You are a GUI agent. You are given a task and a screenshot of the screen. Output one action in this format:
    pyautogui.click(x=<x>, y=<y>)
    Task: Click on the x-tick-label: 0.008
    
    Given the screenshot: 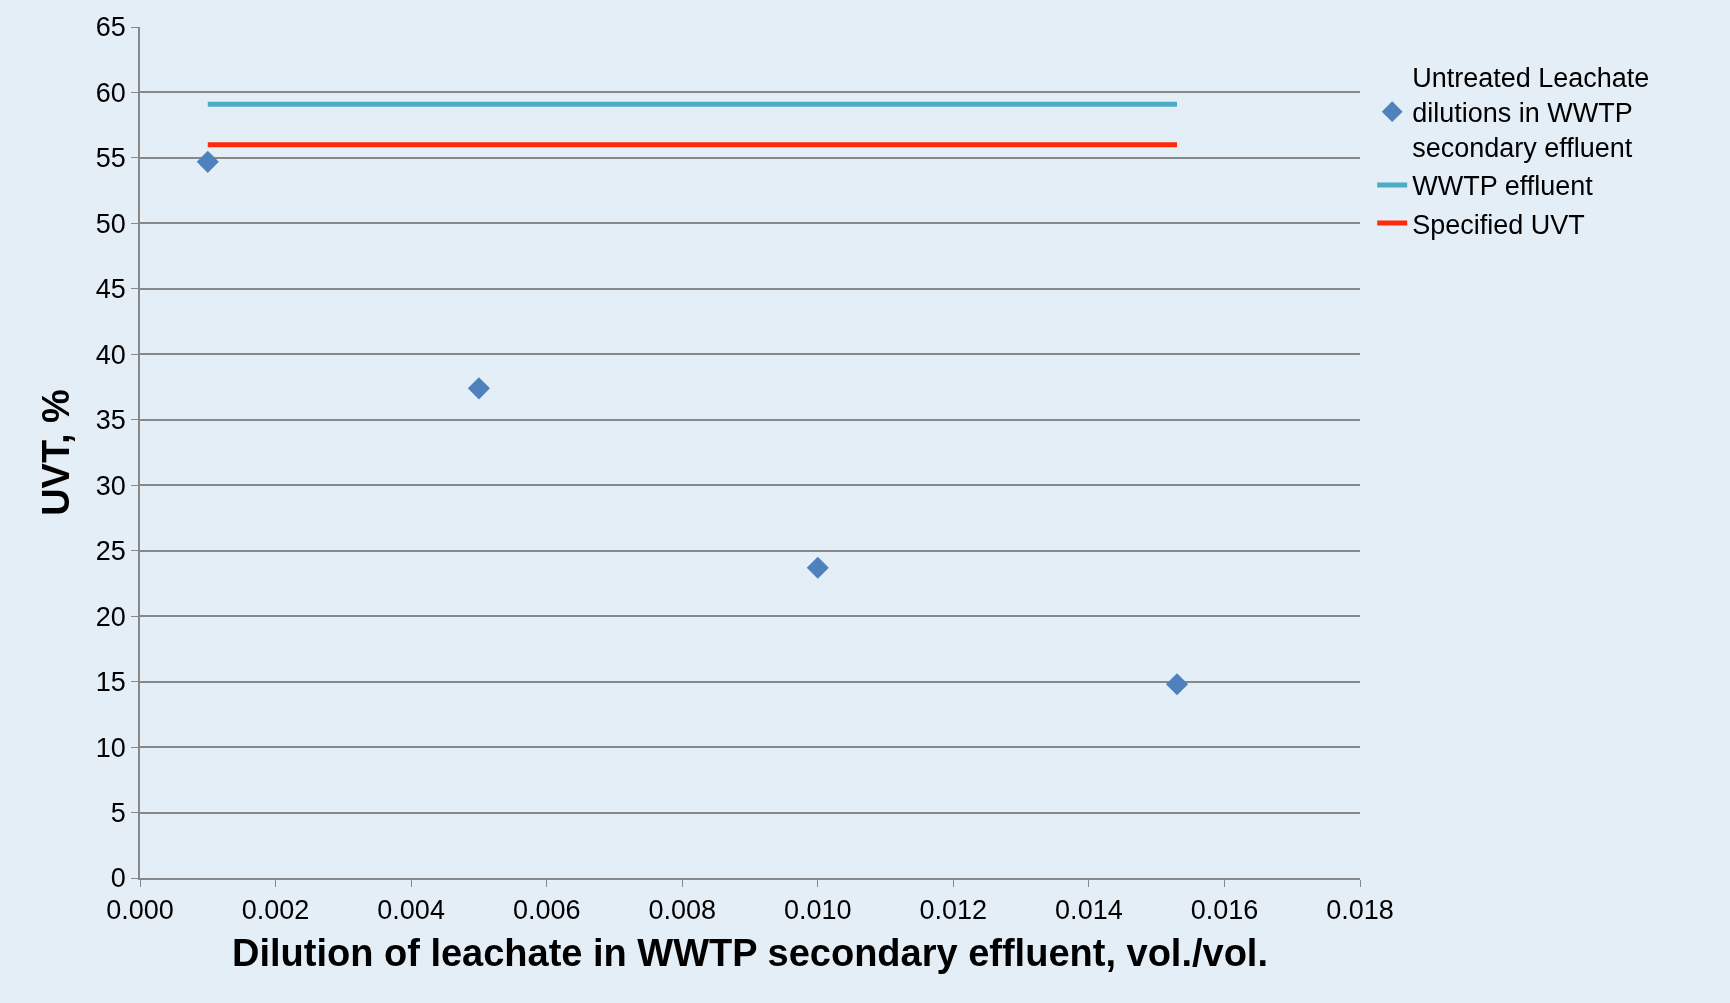 What is the action you would take?
    pyautogui.click(x=682, y=910)
    